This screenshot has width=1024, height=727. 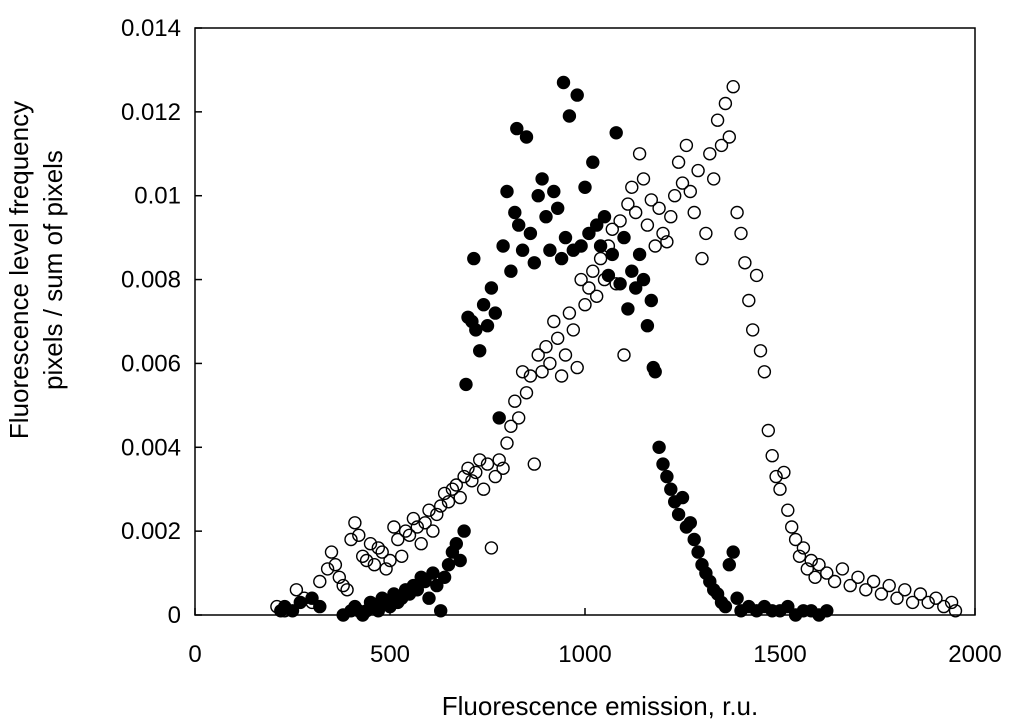 I want to click on y-tick-label: 0.002, so click(x=151, y=531).